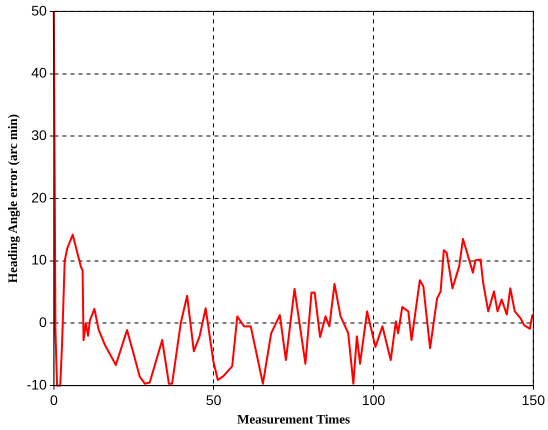  Describe the element at coordinates (39, 72) in the screenshot. I see `y-tick-label: 40` at that location.